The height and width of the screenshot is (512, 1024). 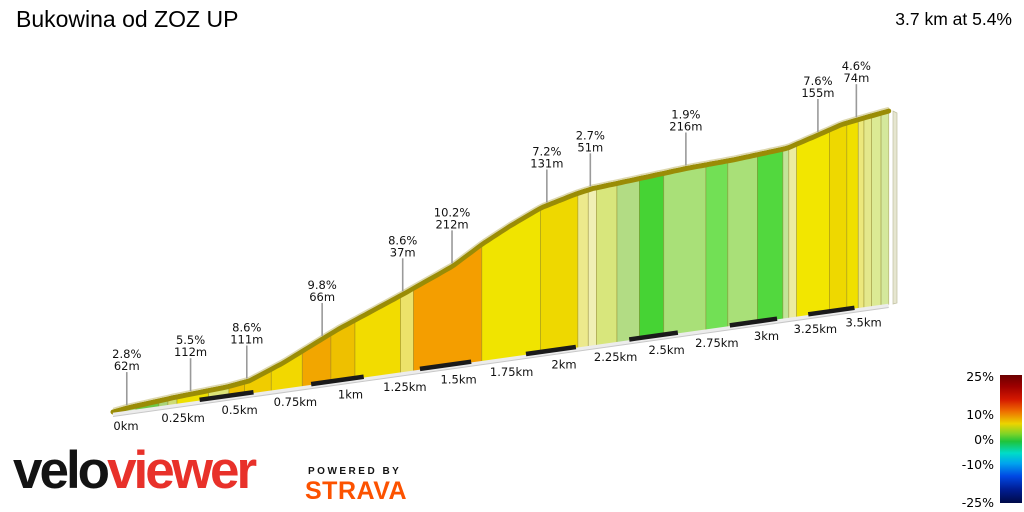 I want to click on legend-tick-neg10: -10%, so click(x=977, y=464).